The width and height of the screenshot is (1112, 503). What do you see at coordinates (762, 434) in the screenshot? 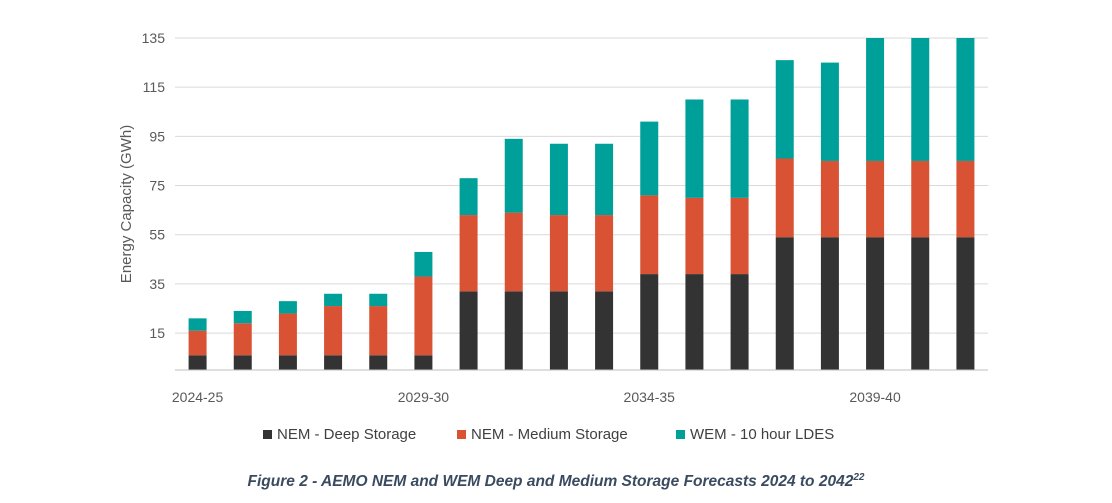
I see `legend-label: WEM - 10 hour LDES` at bounding box center [762, 434].